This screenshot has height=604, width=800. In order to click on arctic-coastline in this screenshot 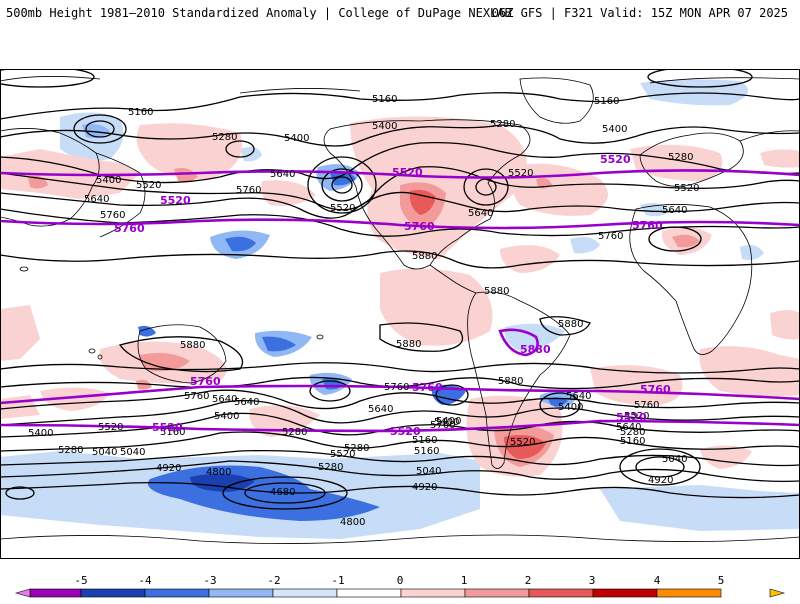, I will do `click(50, 79)`.